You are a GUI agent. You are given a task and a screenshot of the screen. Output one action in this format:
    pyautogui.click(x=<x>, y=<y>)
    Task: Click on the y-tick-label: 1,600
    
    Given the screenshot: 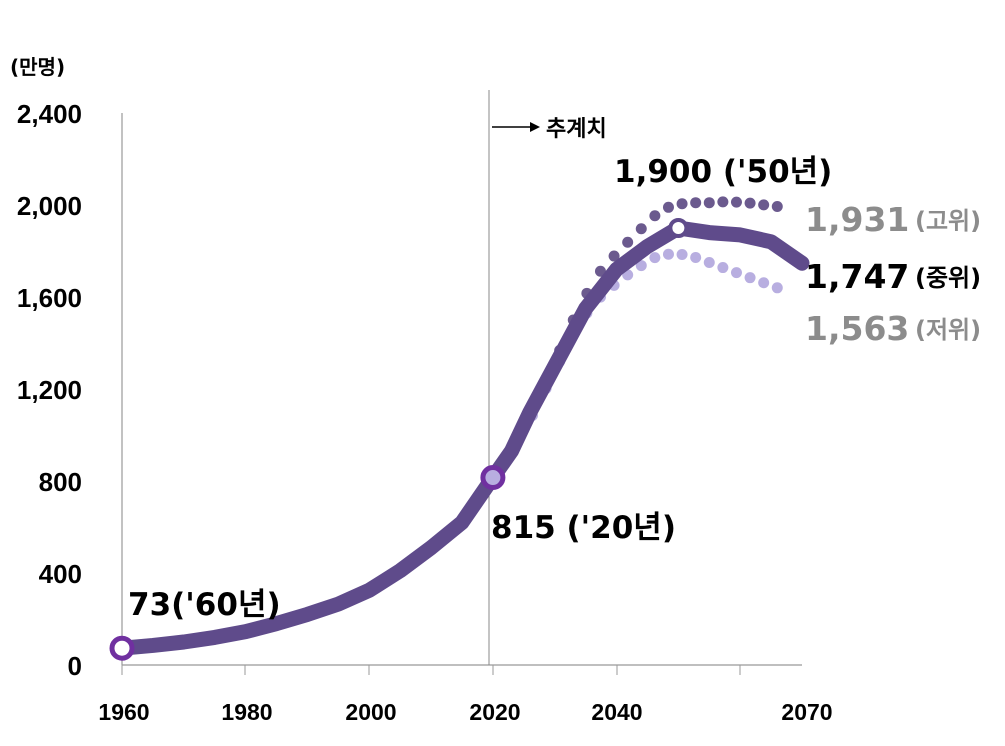 What is the action you would take?
    pyautogui.click(x=49, y=298)
    